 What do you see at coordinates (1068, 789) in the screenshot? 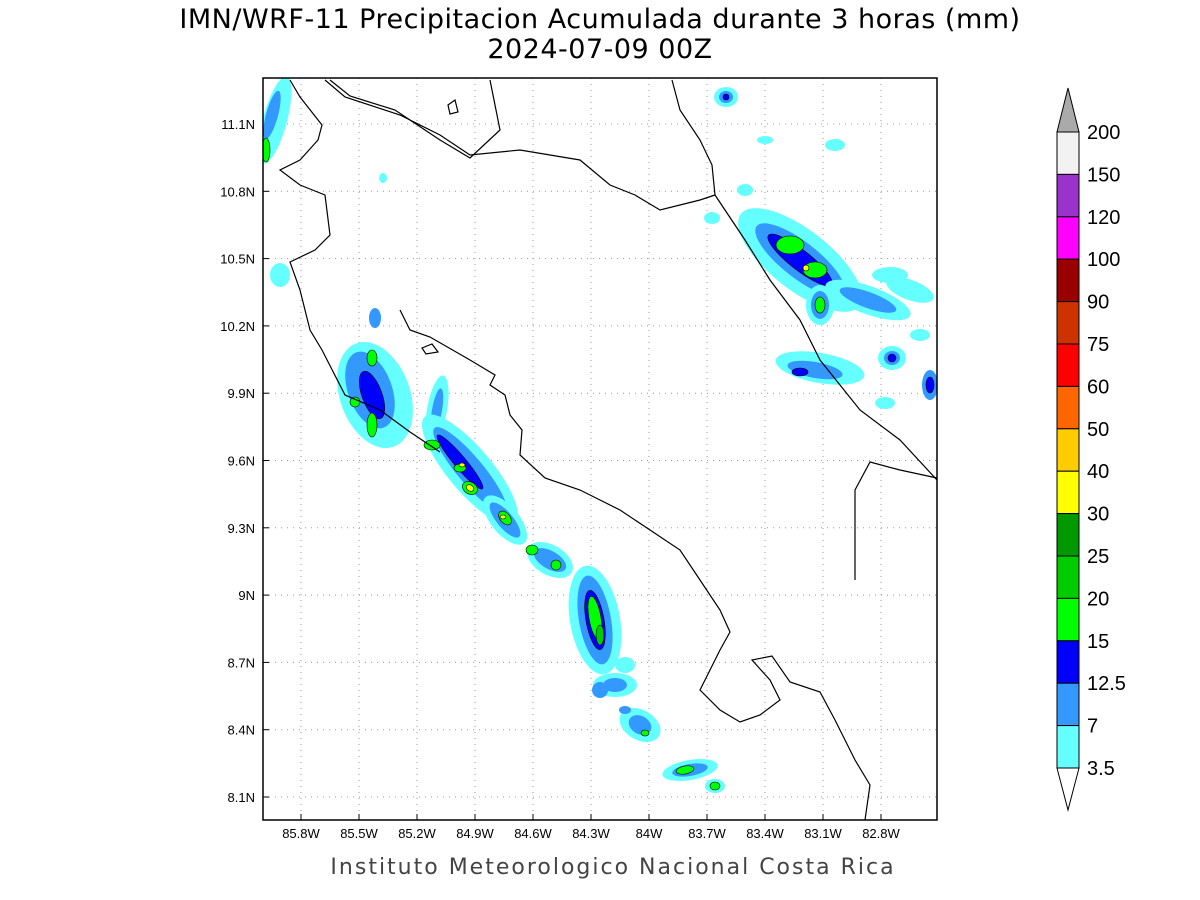
I see `colorbar-under-triangle` at bounding box center [1068, 789].